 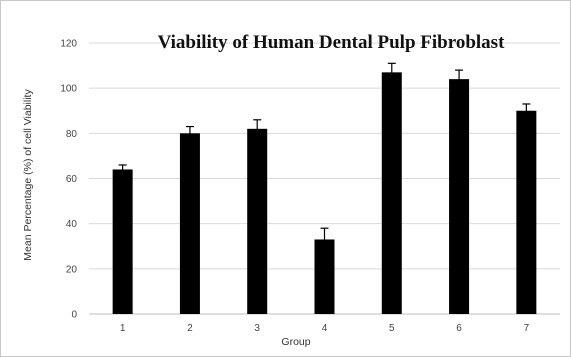 What do you see at coordinates (72, 134) in the screenshot?
I see `y-tick-label: 80` at bounding box center [72, 134].